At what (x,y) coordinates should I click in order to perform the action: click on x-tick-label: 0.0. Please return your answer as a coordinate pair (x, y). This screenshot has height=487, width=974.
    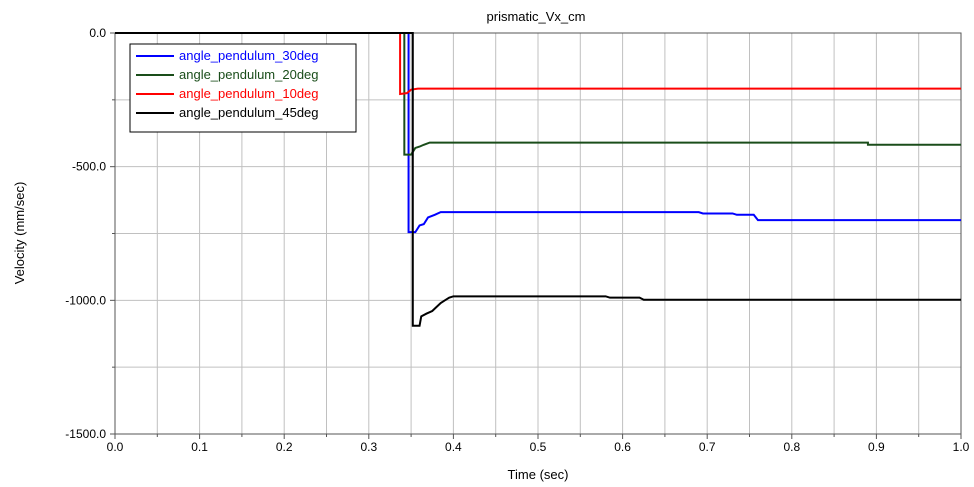
    Looking at the image, I should click on (115, 447).